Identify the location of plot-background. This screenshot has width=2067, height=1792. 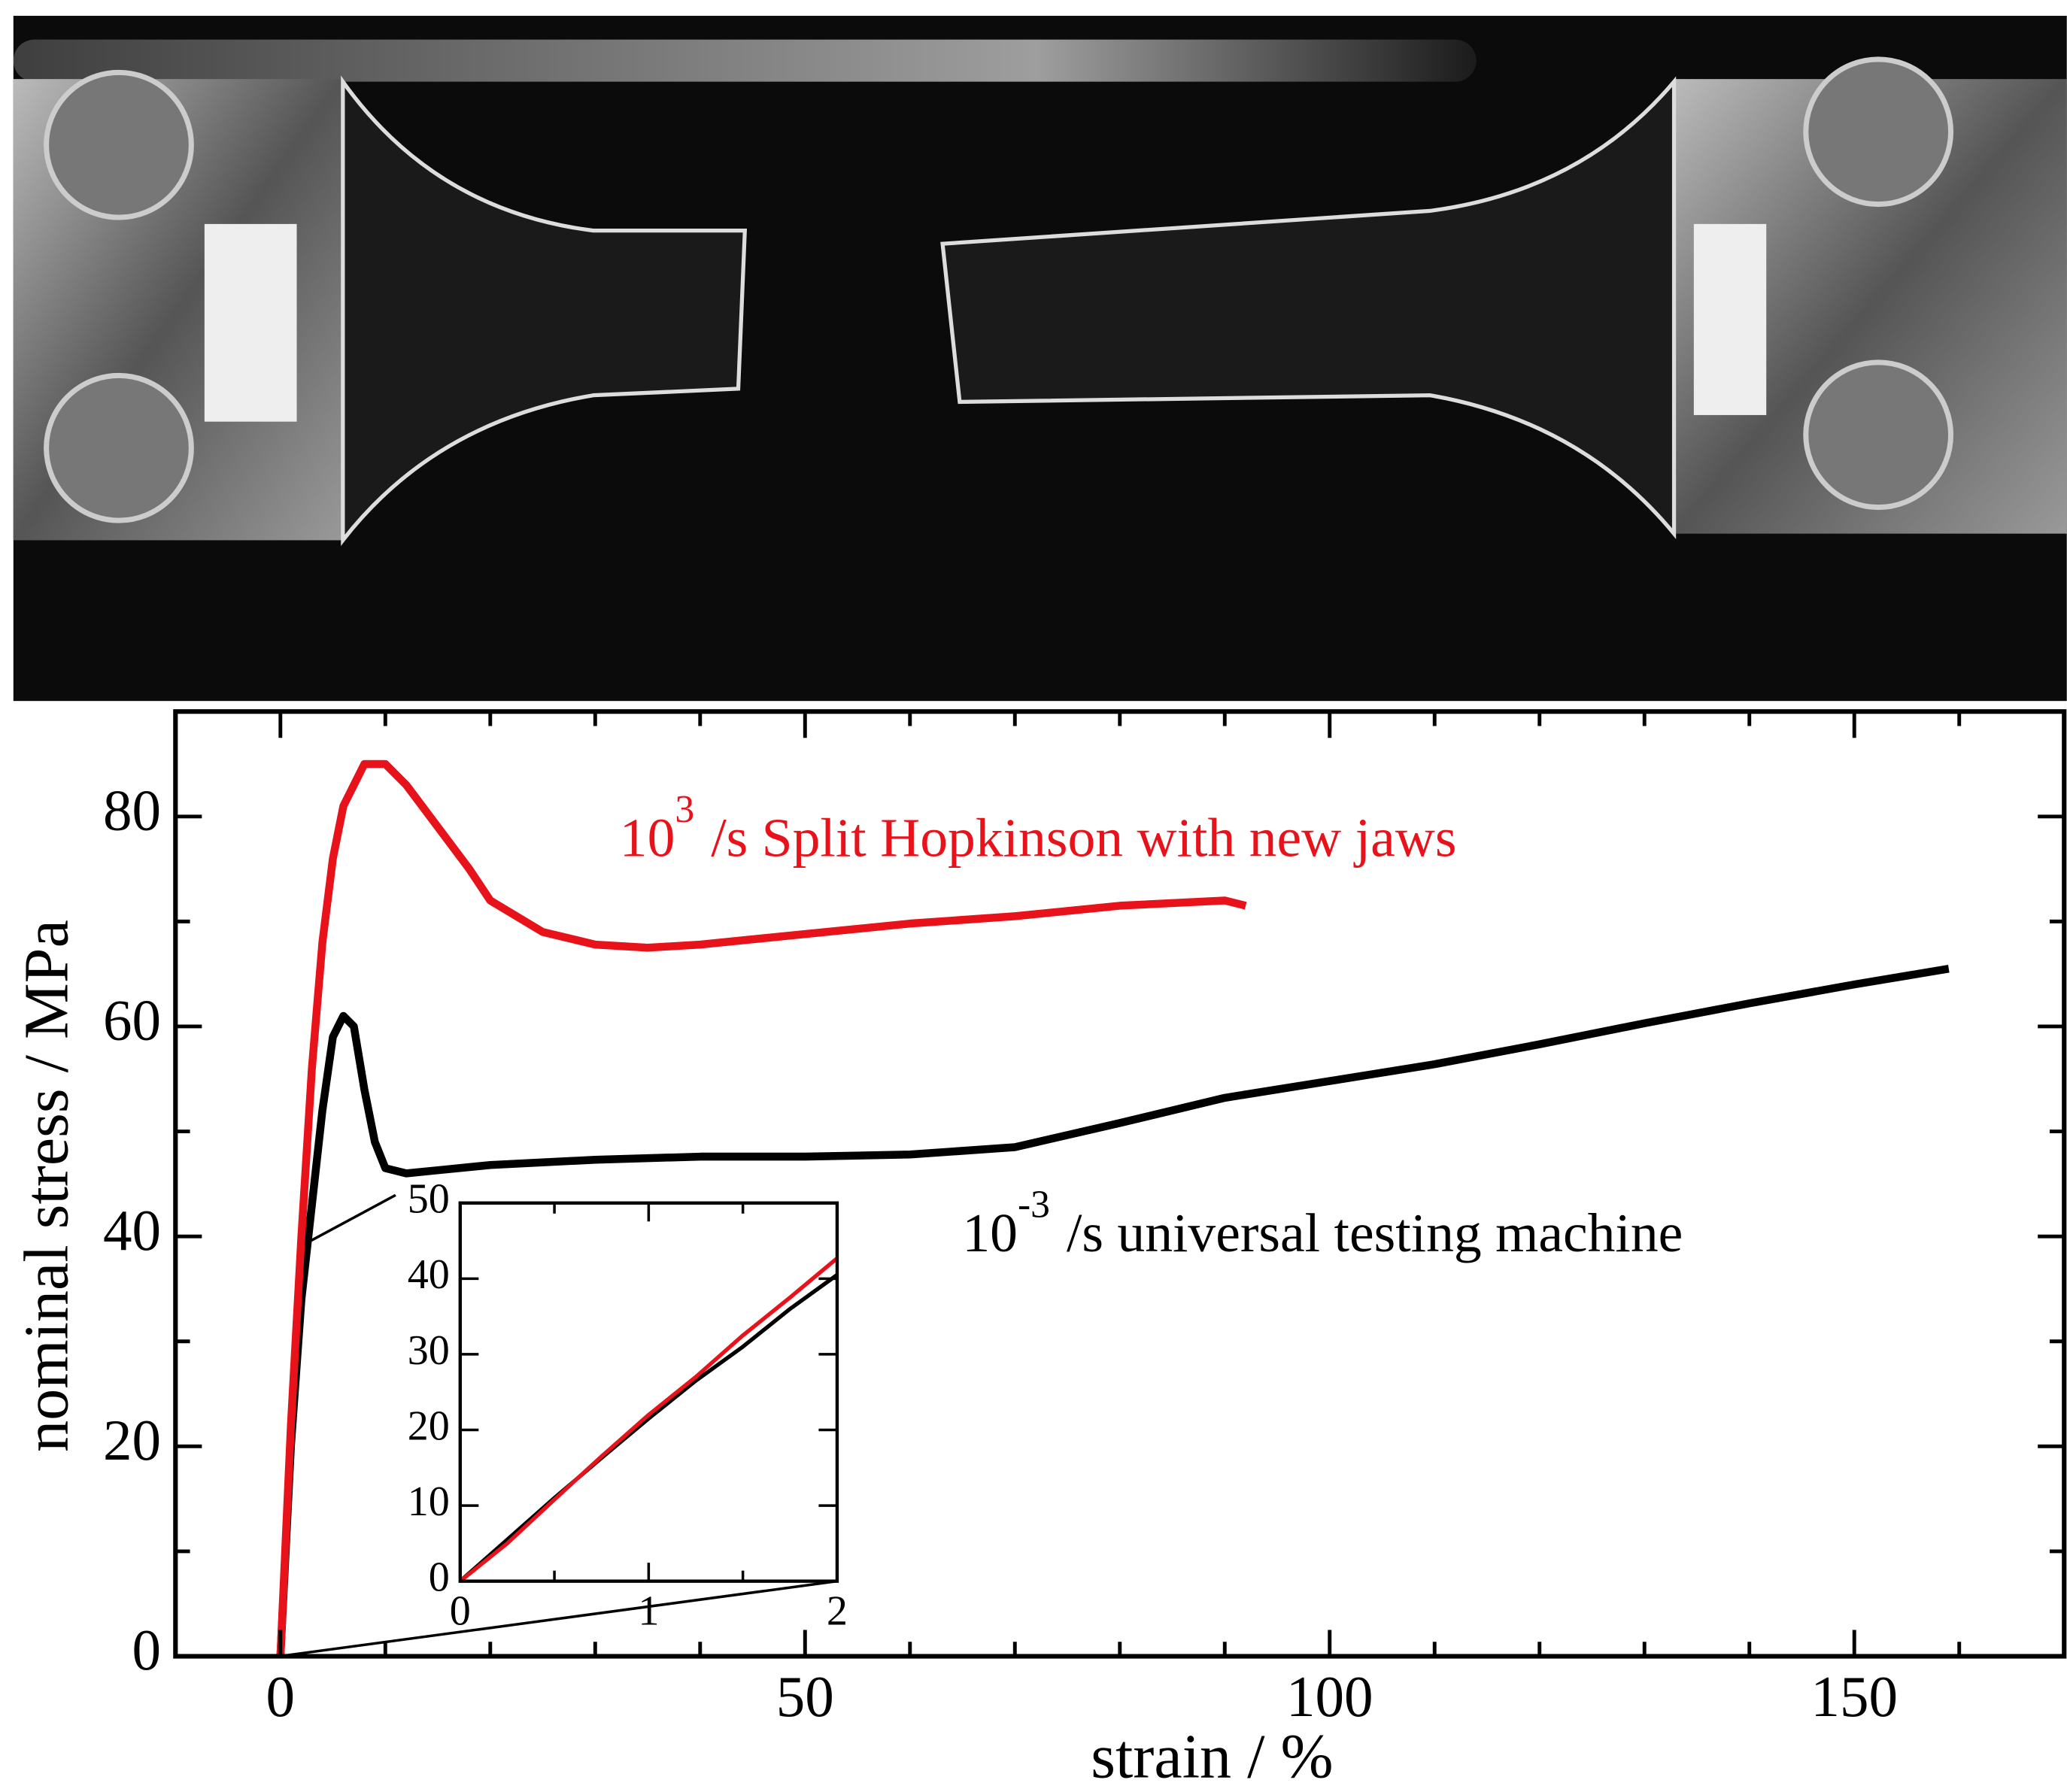
(648, 1391).